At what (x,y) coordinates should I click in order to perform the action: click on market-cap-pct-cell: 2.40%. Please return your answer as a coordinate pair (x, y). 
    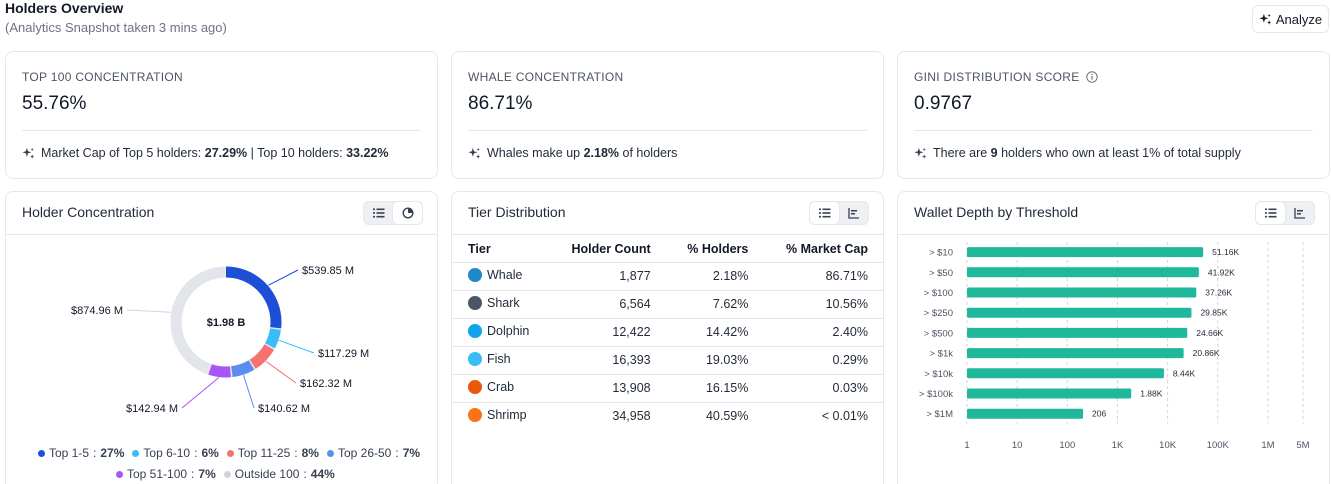
    Looking at the image, I should click on (824, 331).